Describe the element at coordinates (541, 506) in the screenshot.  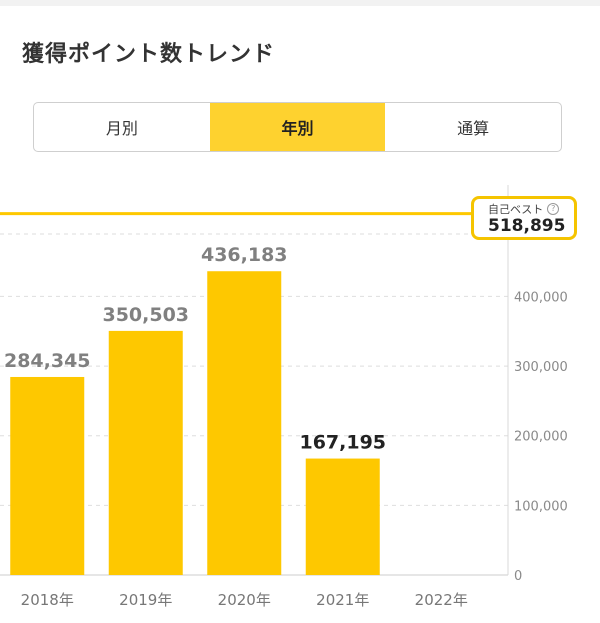
I see `y-tick-label: 100,000` at that location.